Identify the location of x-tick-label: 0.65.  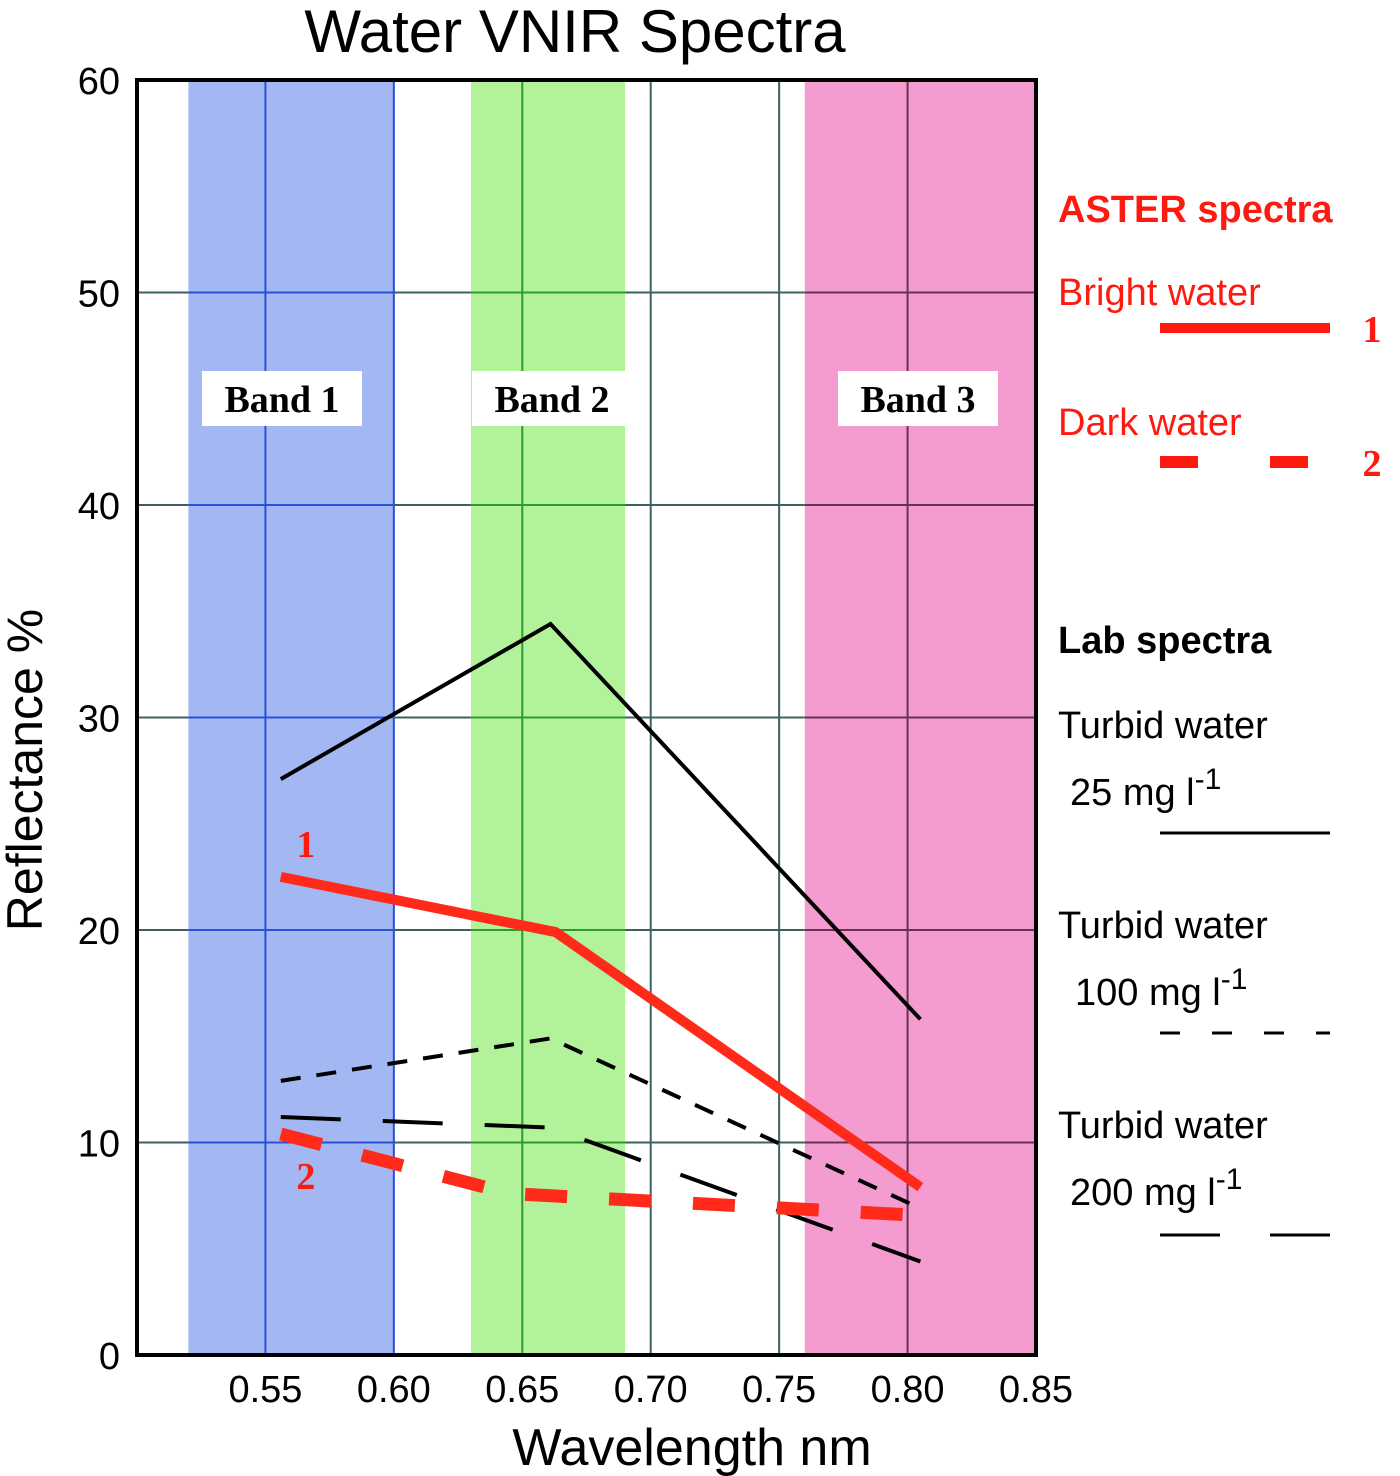
(522, 1390).